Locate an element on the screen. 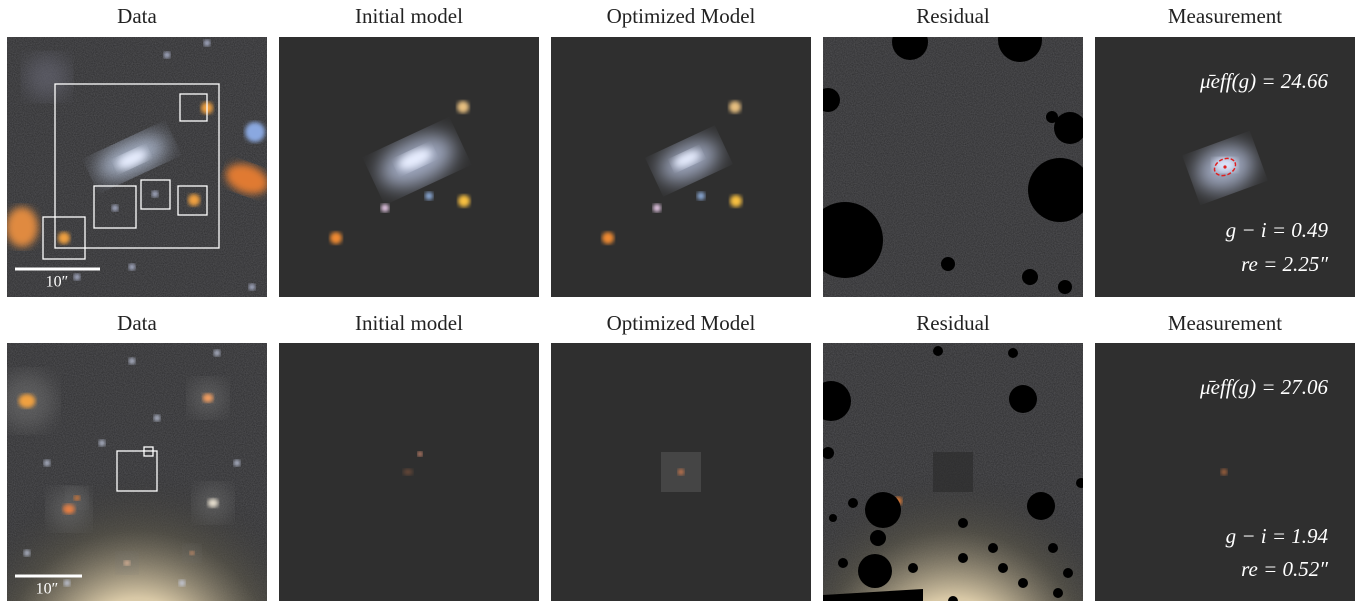 Image resolution: width=1369 pixels, height=601 pixels. scale-bar-label: 10″ is located at coordinates (57, 282).